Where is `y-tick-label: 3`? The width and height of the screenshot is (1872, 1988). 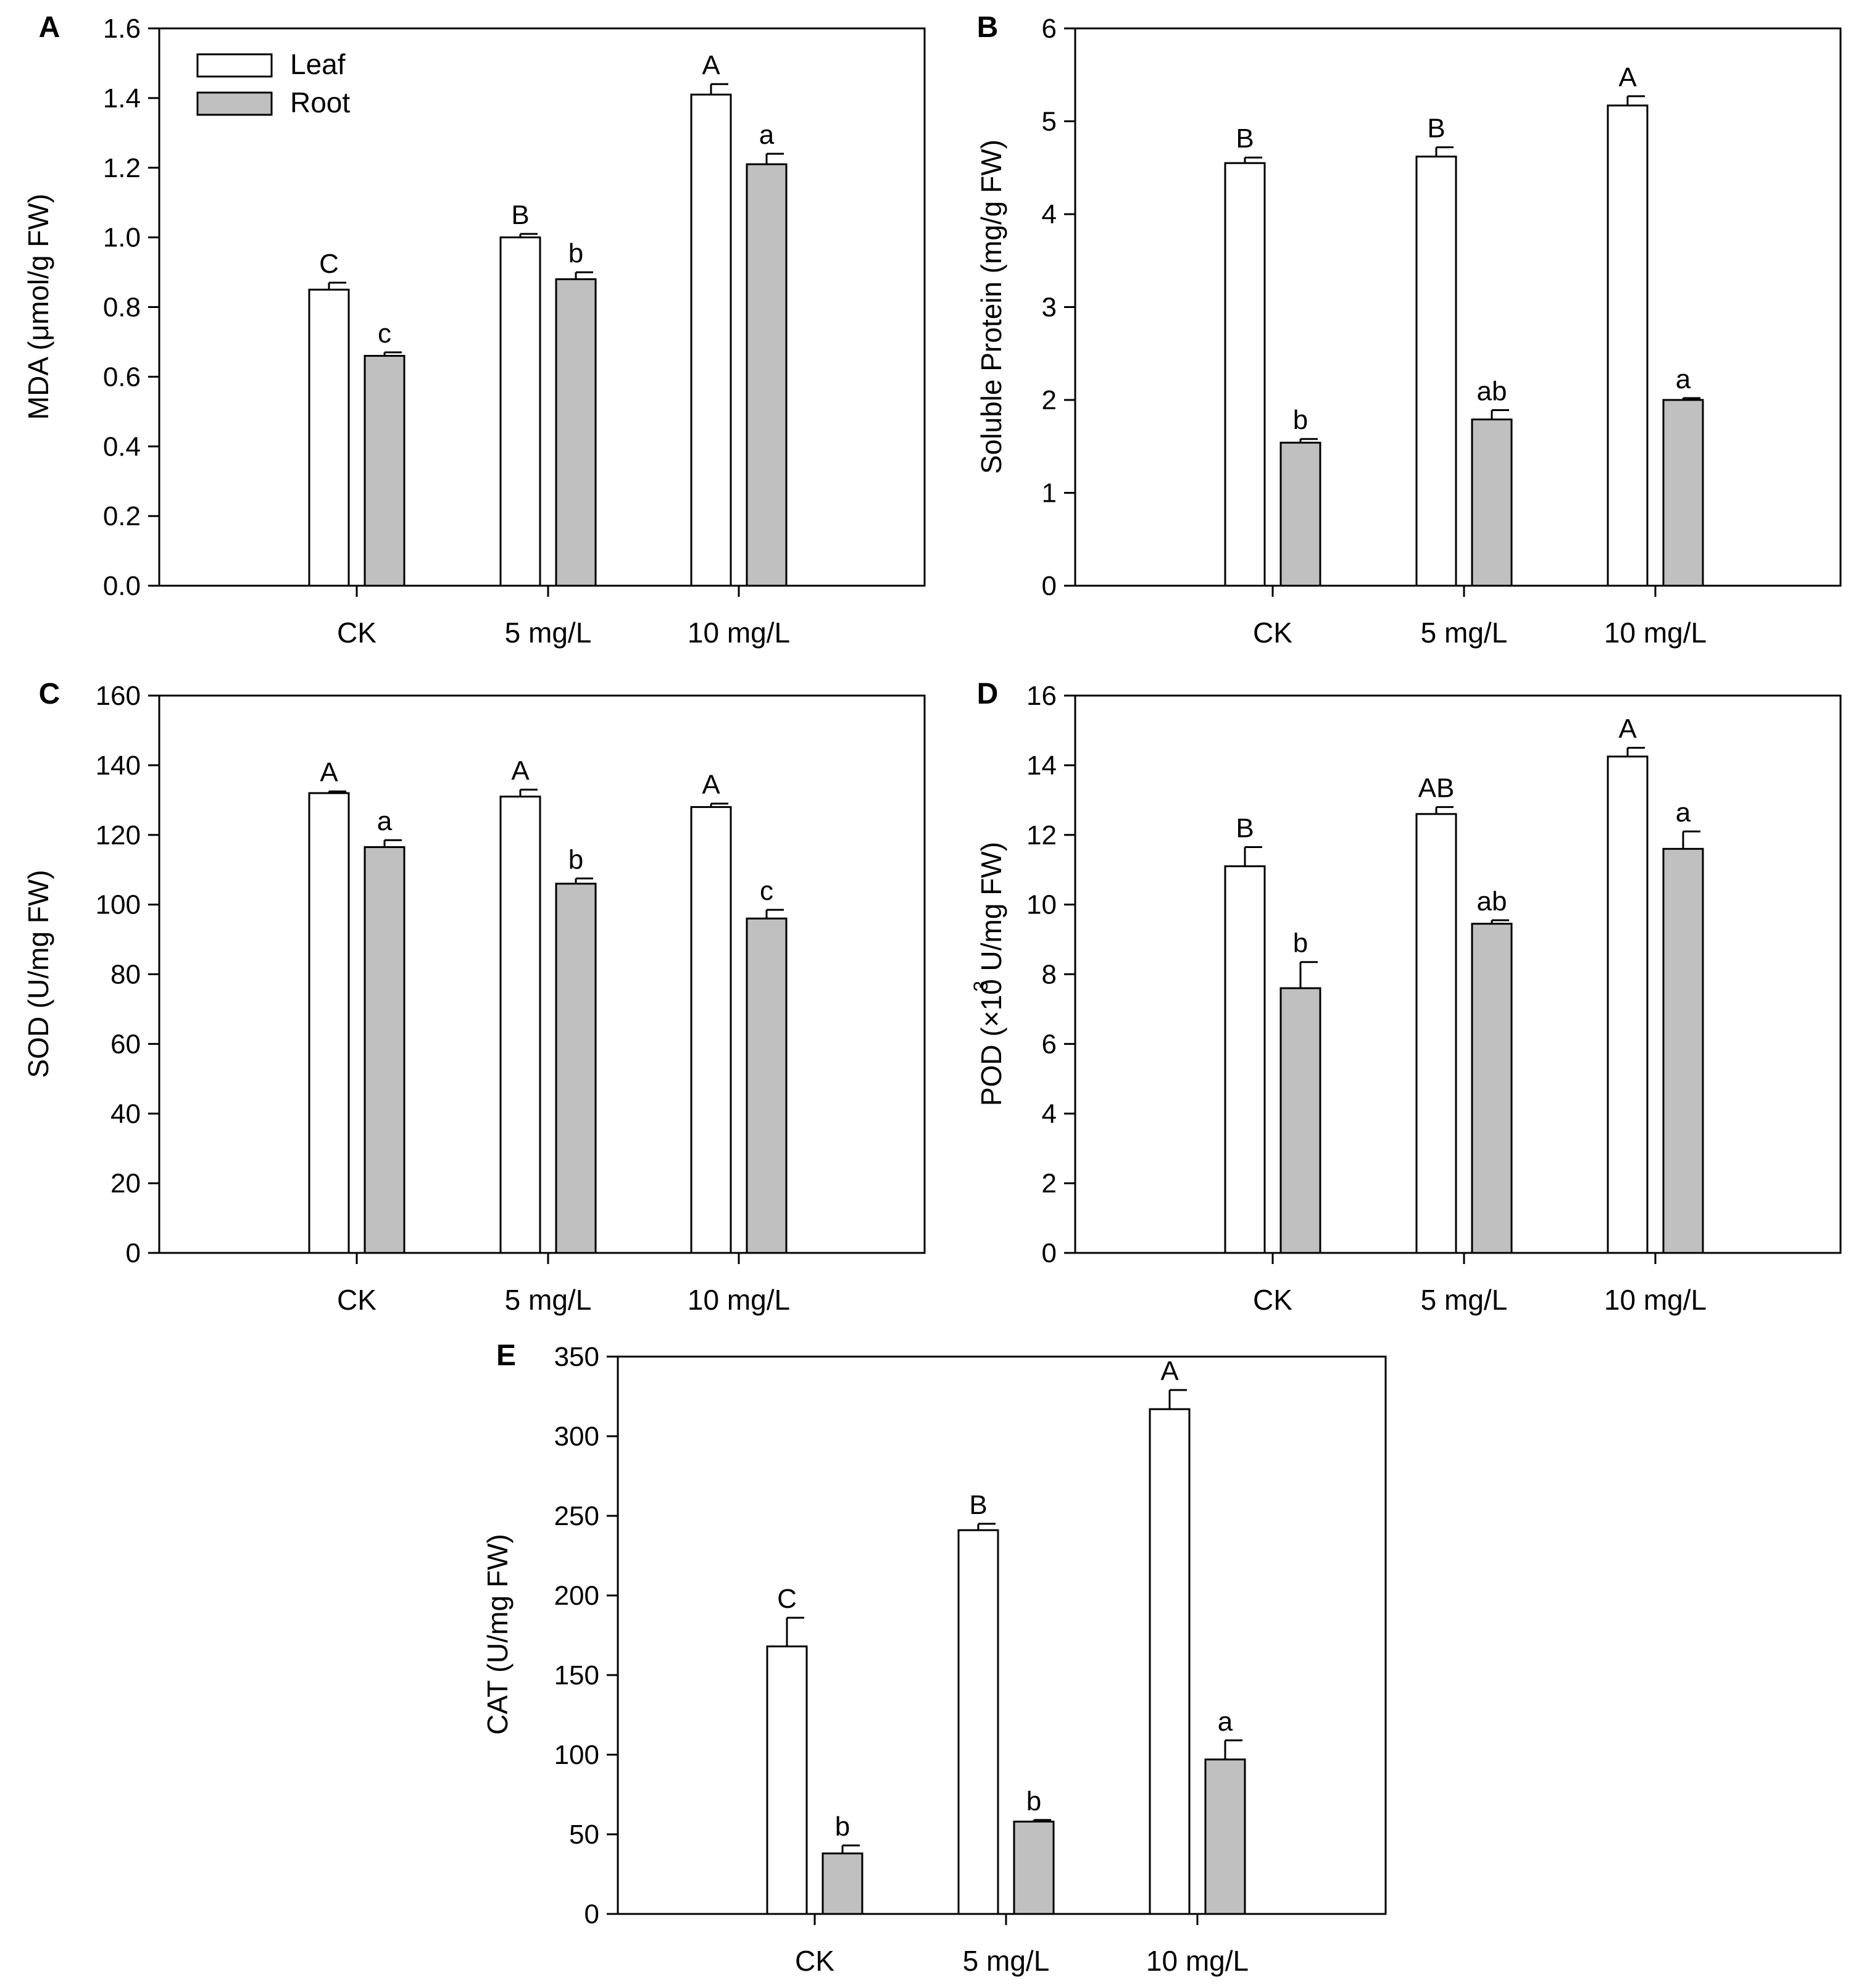
y-tick-label: 3 is located at coordinates (1049, 308).